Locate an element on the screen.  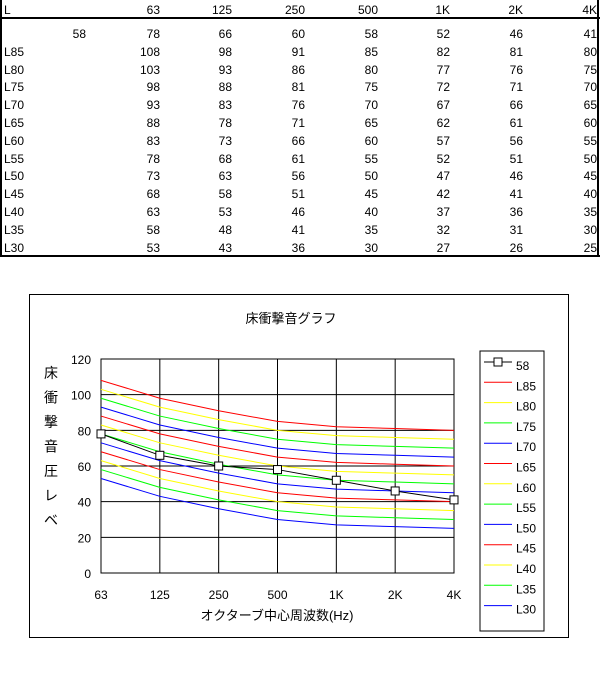
x-tick-label: 250 is located at coordinates (219, 595).